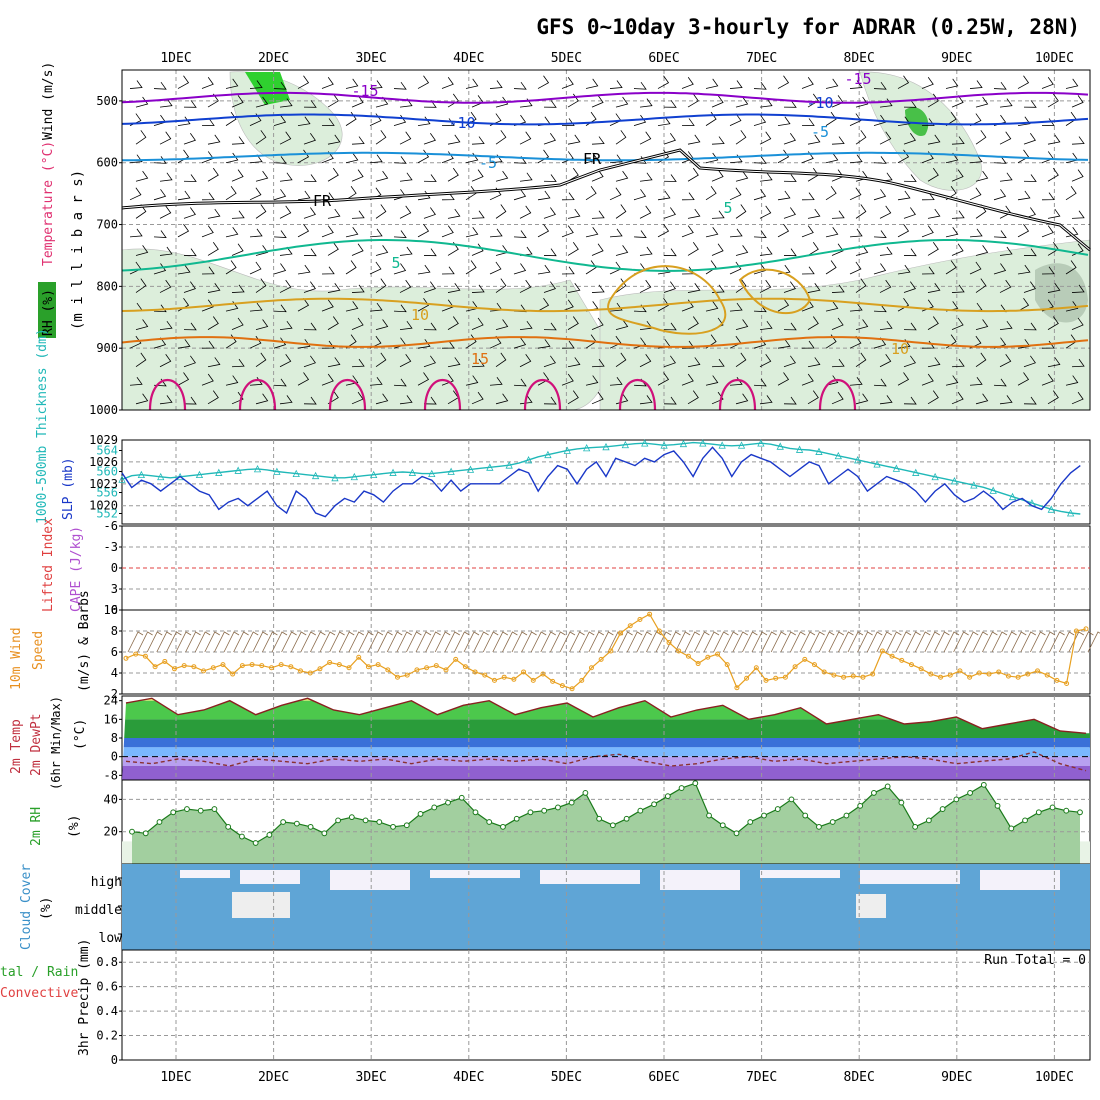  What do you see at coordinates (273, 58) in the screenshot?
I see `day-label-top: 2DEC` at bounding box center [273, 58].